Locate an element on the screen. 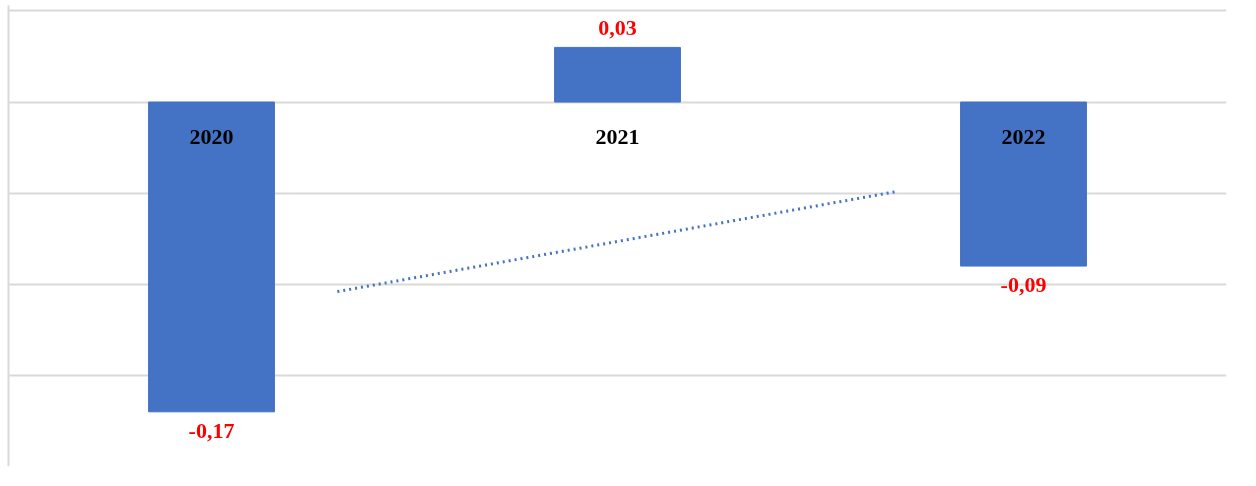 Image resolution: width=1256 pixels, height=486 pixels. data-label: -0,09 is located at coordinates (1023, 285).